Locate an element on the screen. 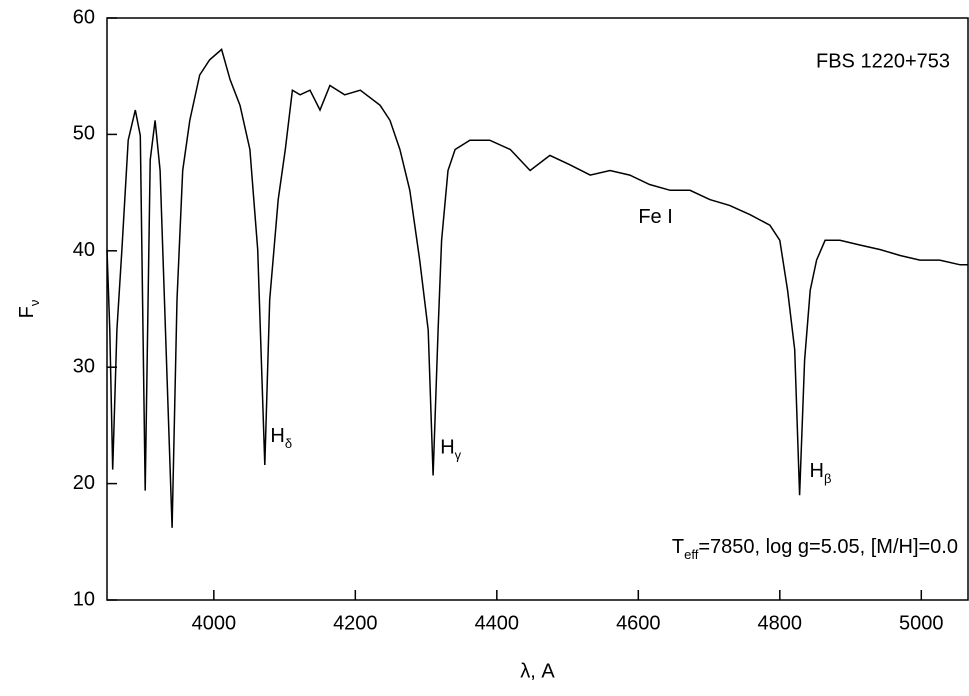  y-tick-label: 20 is located at coordinates (84, 483).